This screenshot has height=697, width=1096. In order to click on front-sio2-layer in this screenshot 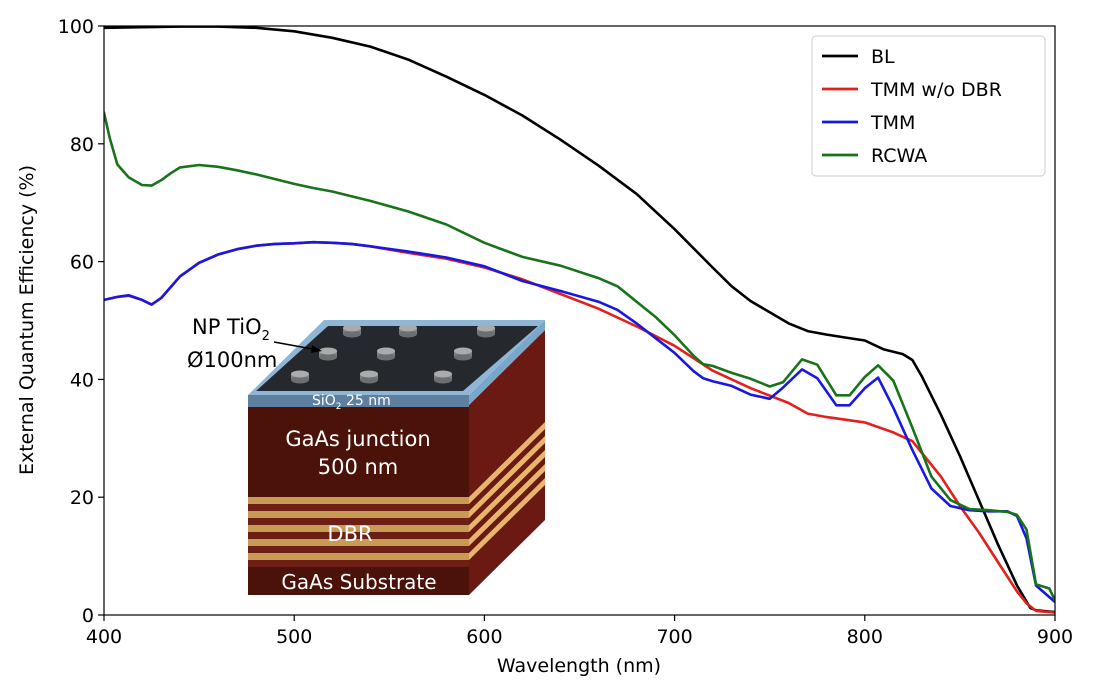, I will do `click(358, 401)`.